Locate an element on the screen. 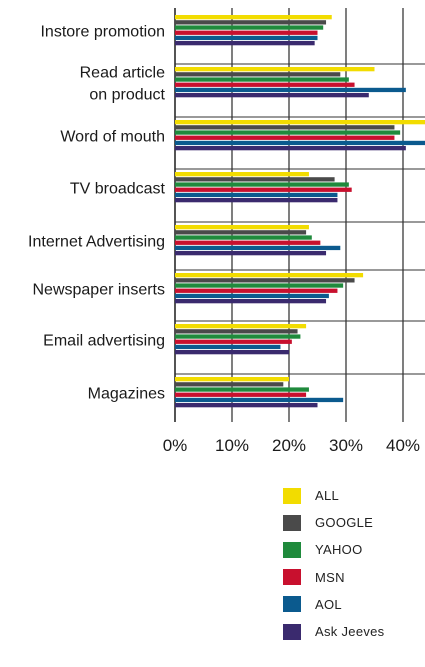 This screenshot has width=425, height=667. legend-item: MSN is located at coordinates (333, 577).